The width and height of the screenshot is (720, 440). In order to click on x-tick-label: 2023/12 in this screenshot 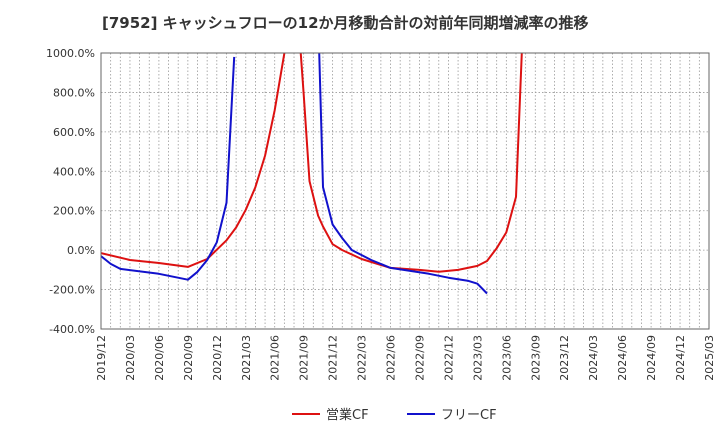, I will do `click(564, 358)`.